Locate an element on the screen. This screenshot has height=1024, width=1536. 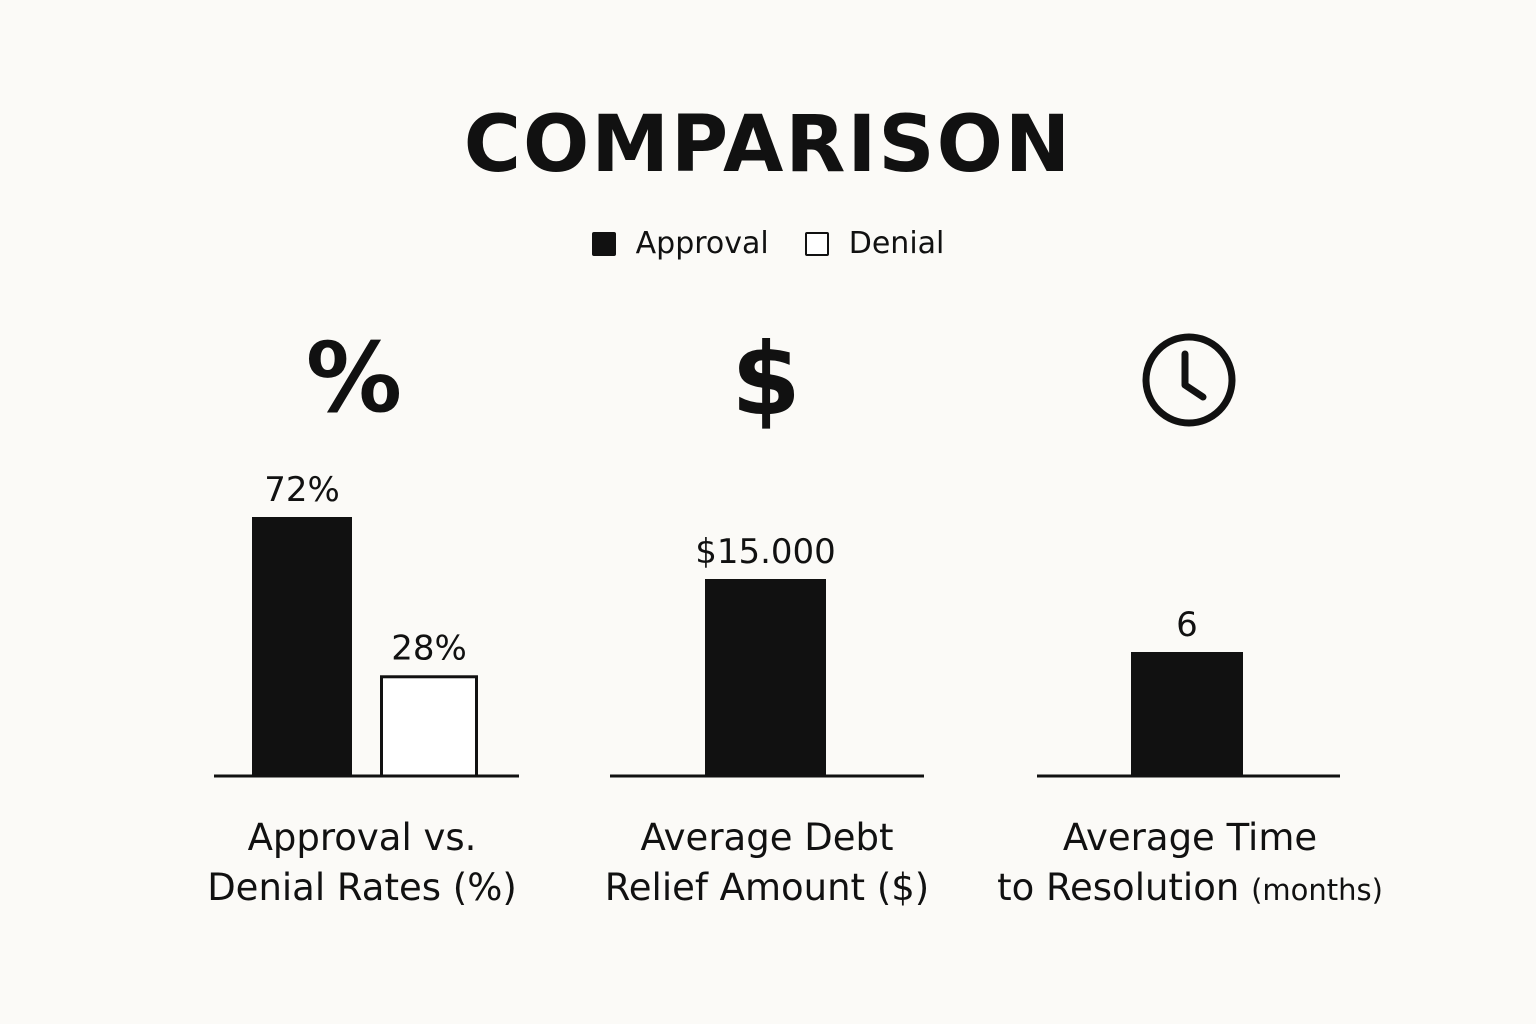
chart-title: COMPARISON is located at coordinates (768, 145).